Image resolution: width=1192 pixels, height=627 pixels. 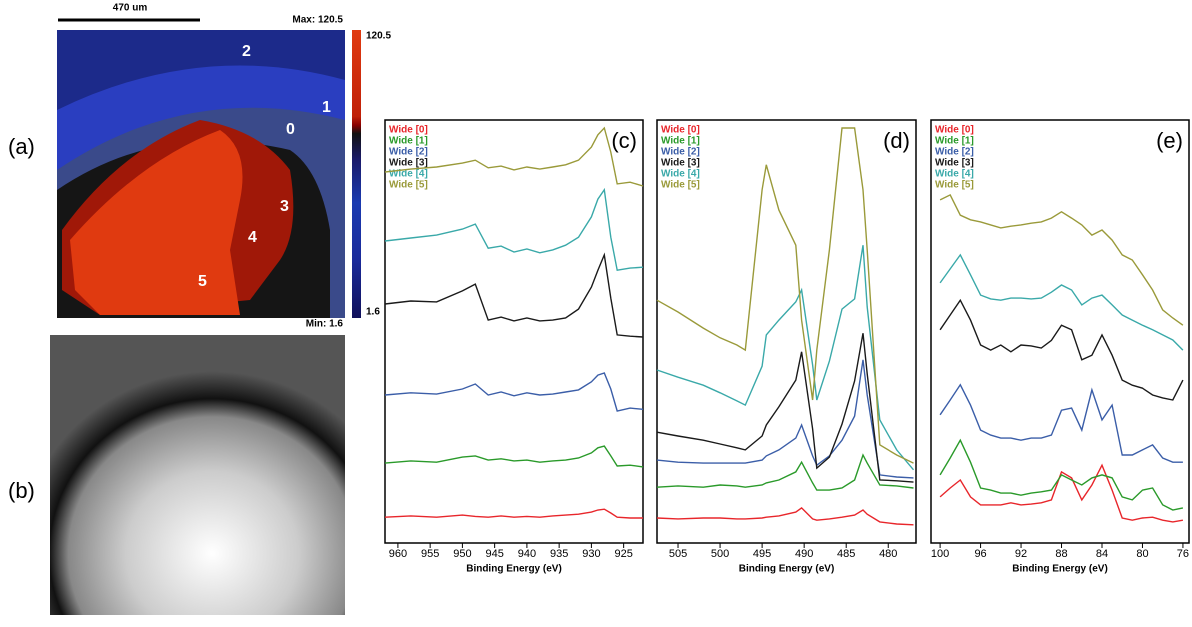 What do you see at coordinates (290, 129) in the screenshot?
I see `region-label: 0` at bounding box center [290, 129].